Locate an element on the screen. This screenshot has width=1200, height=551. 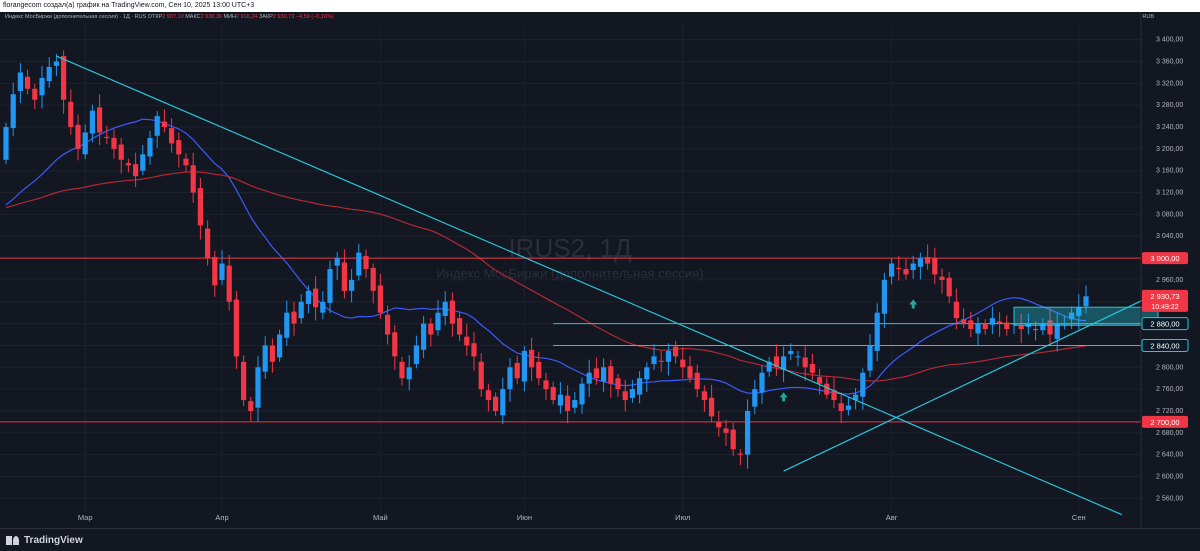
level-price-label: 2 880,00 is located at coordinates (1164, 324).